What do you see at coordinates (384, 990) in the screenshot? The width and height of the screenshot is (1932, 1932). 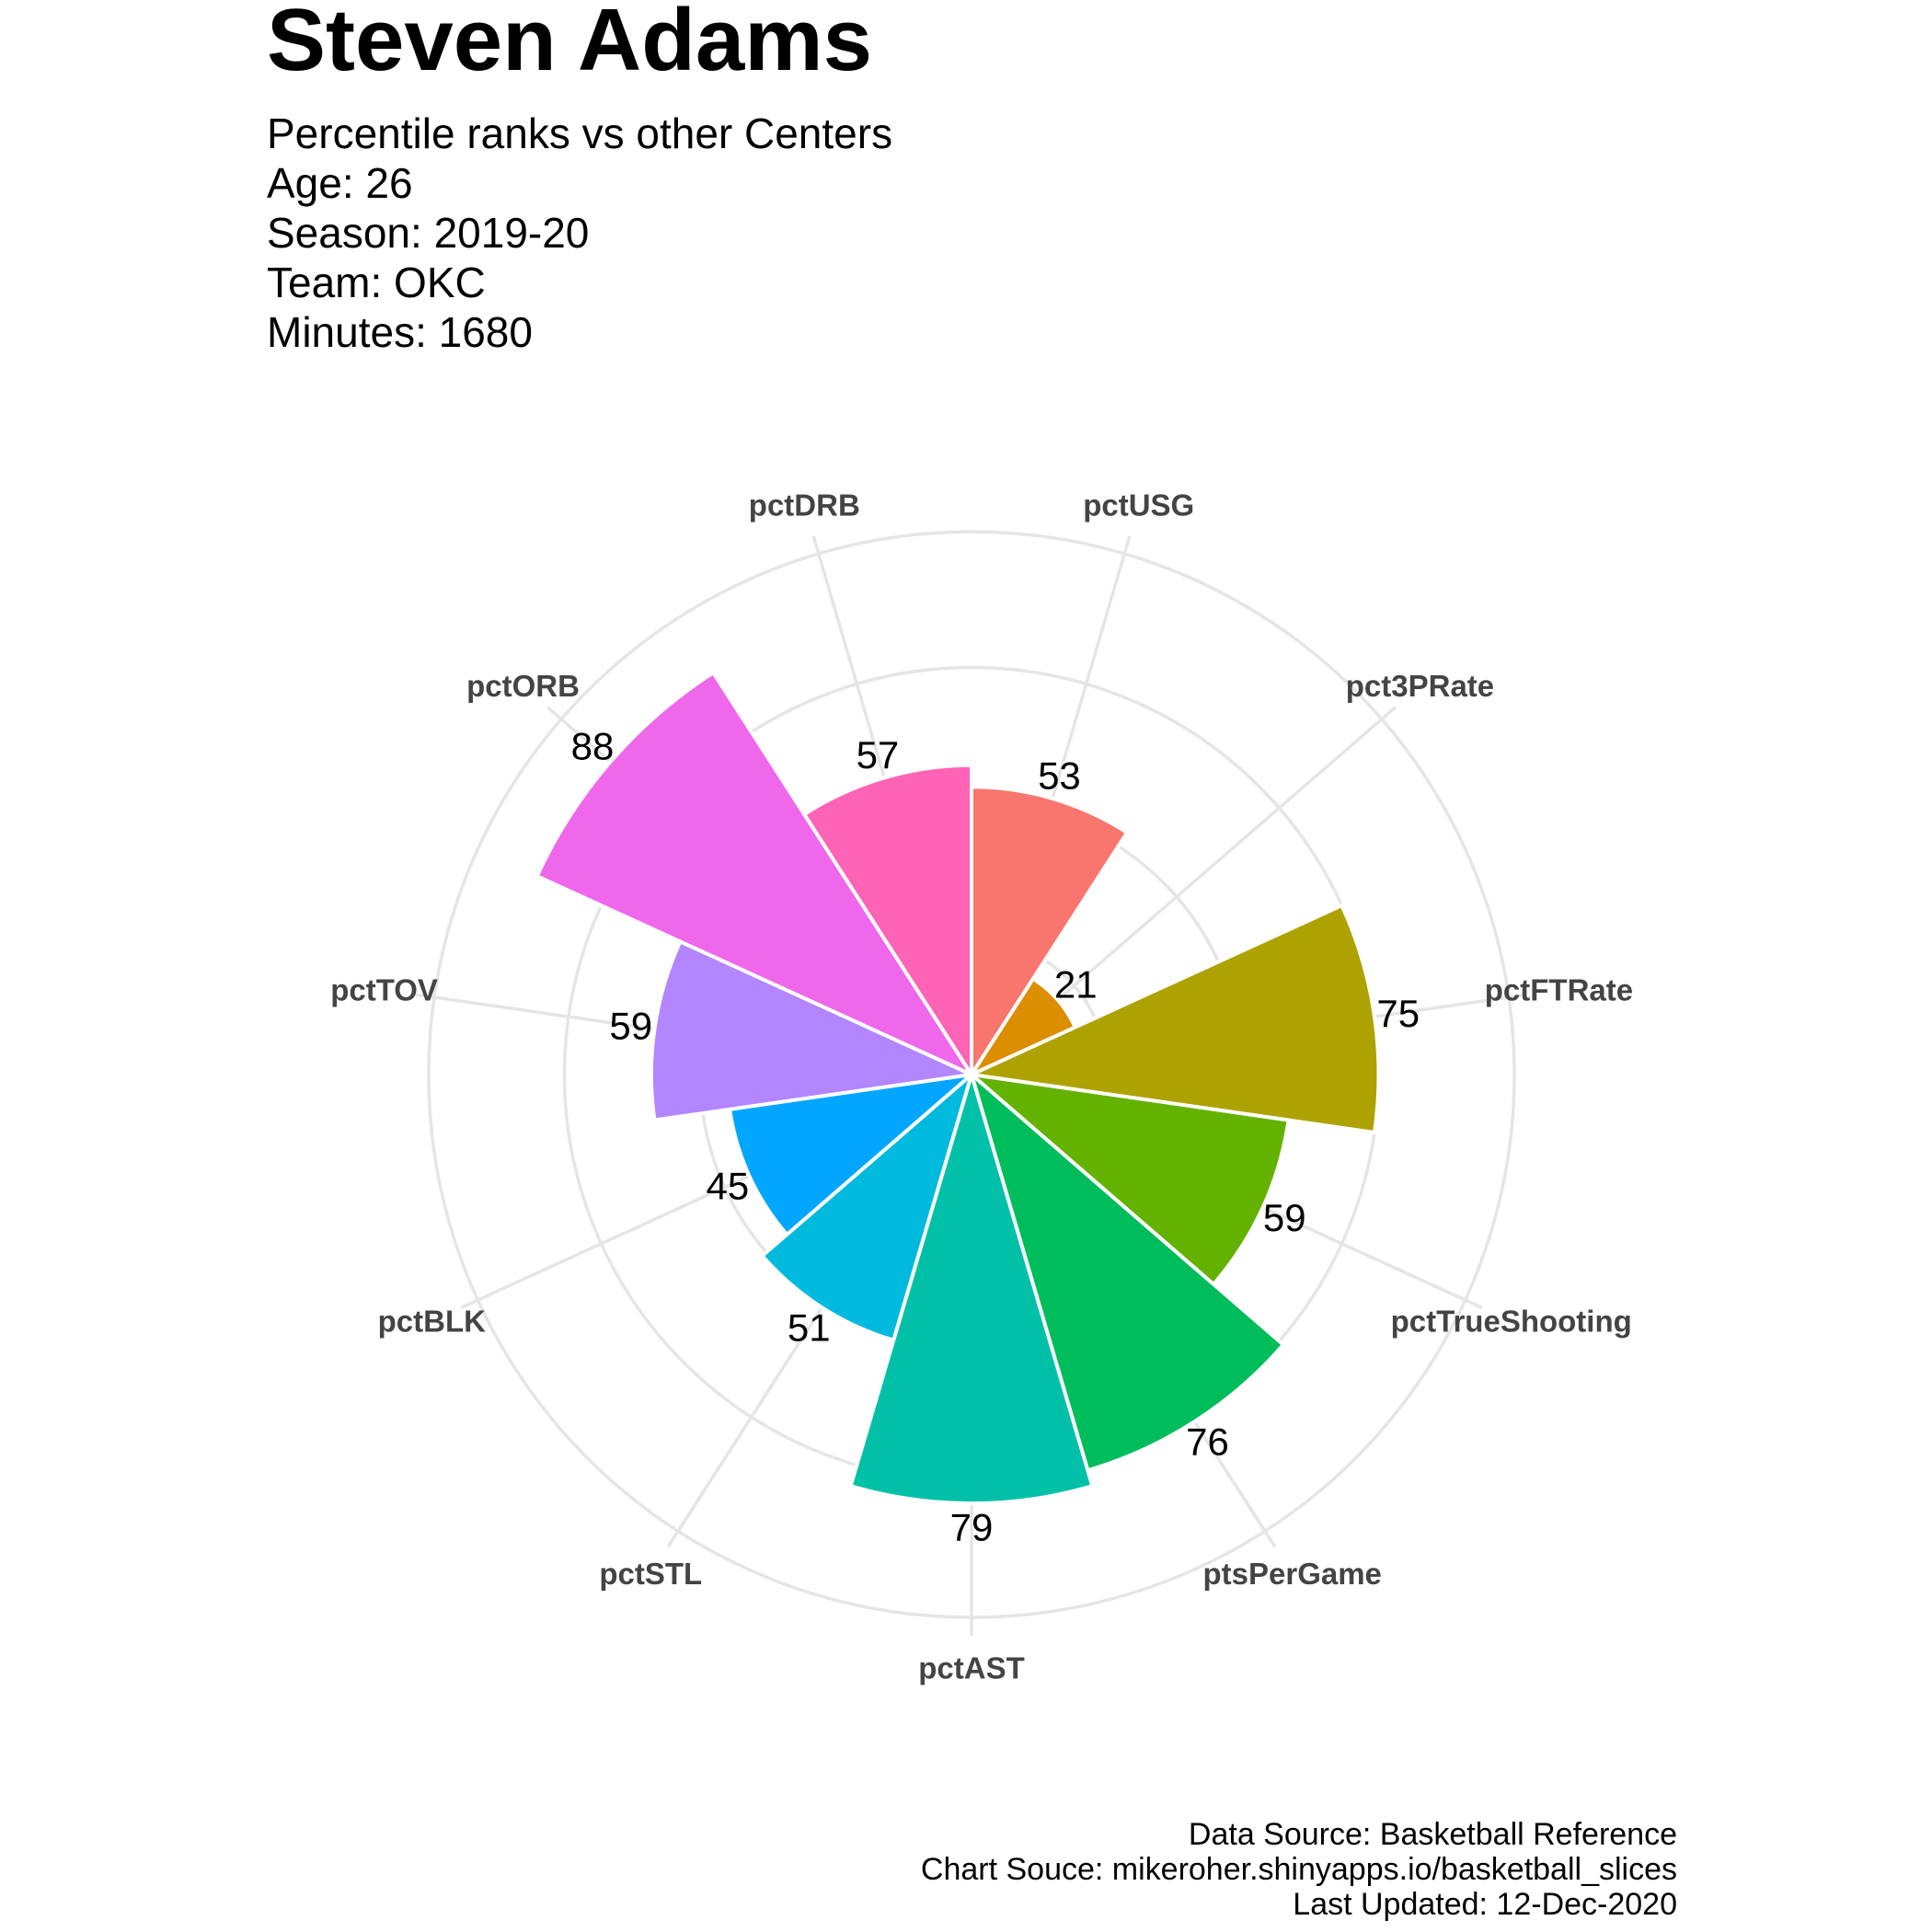 I see `category-label-pctTOV: pctTOV` at bounding box center [384, 990].